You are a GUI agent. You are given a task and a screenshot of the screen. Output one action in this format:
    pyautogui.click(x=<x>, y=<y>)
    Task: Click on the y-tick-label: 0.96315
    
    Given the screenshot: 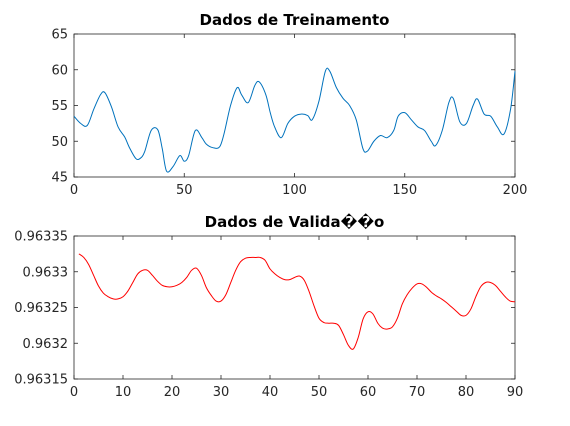 What is the action you would take?
    pyautogui.click(x=41, y=380)
    